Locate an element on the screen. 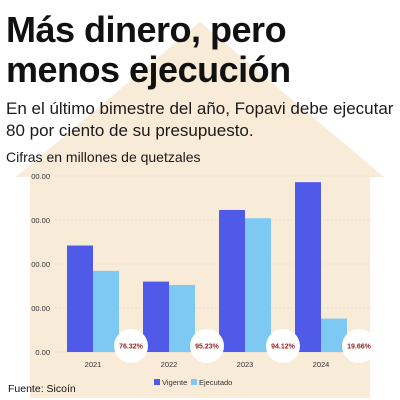  legend: Vigente Ejecutado is located at coordinates (193, 382).